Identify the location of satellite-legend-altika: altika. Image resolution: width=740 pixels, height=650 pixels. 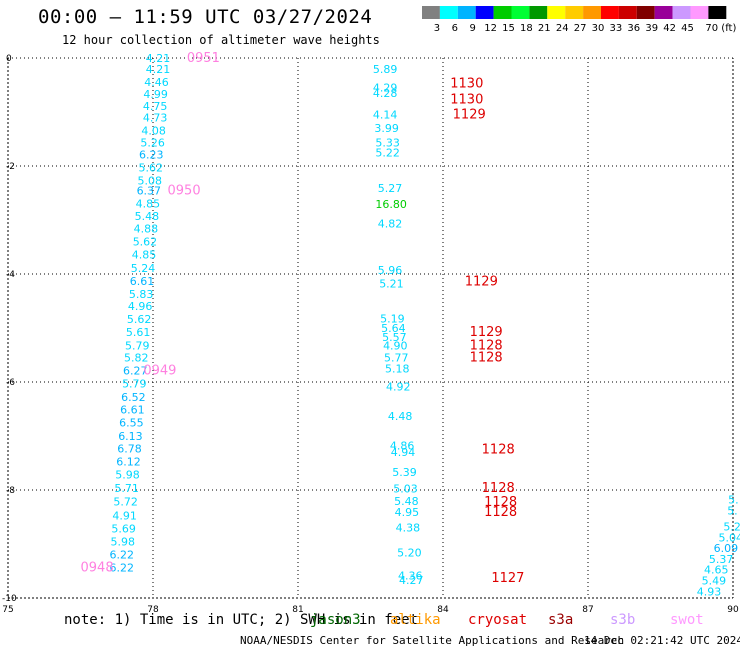
(415, 620).